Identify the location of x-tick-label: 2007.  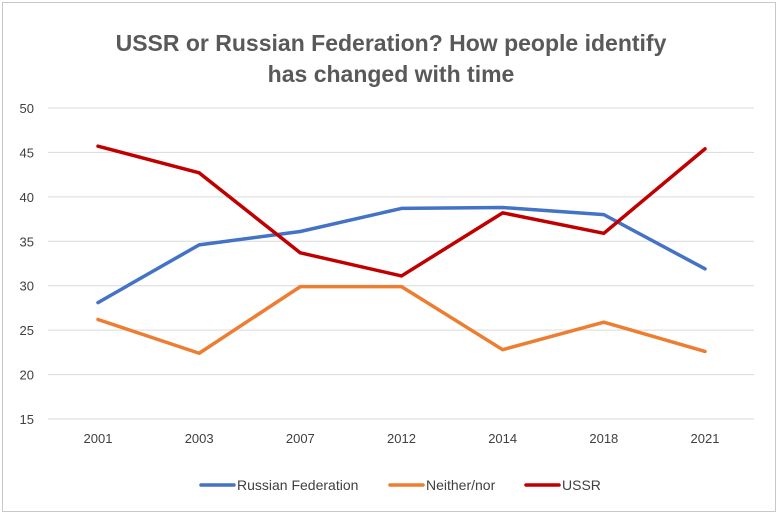
(300, 438).